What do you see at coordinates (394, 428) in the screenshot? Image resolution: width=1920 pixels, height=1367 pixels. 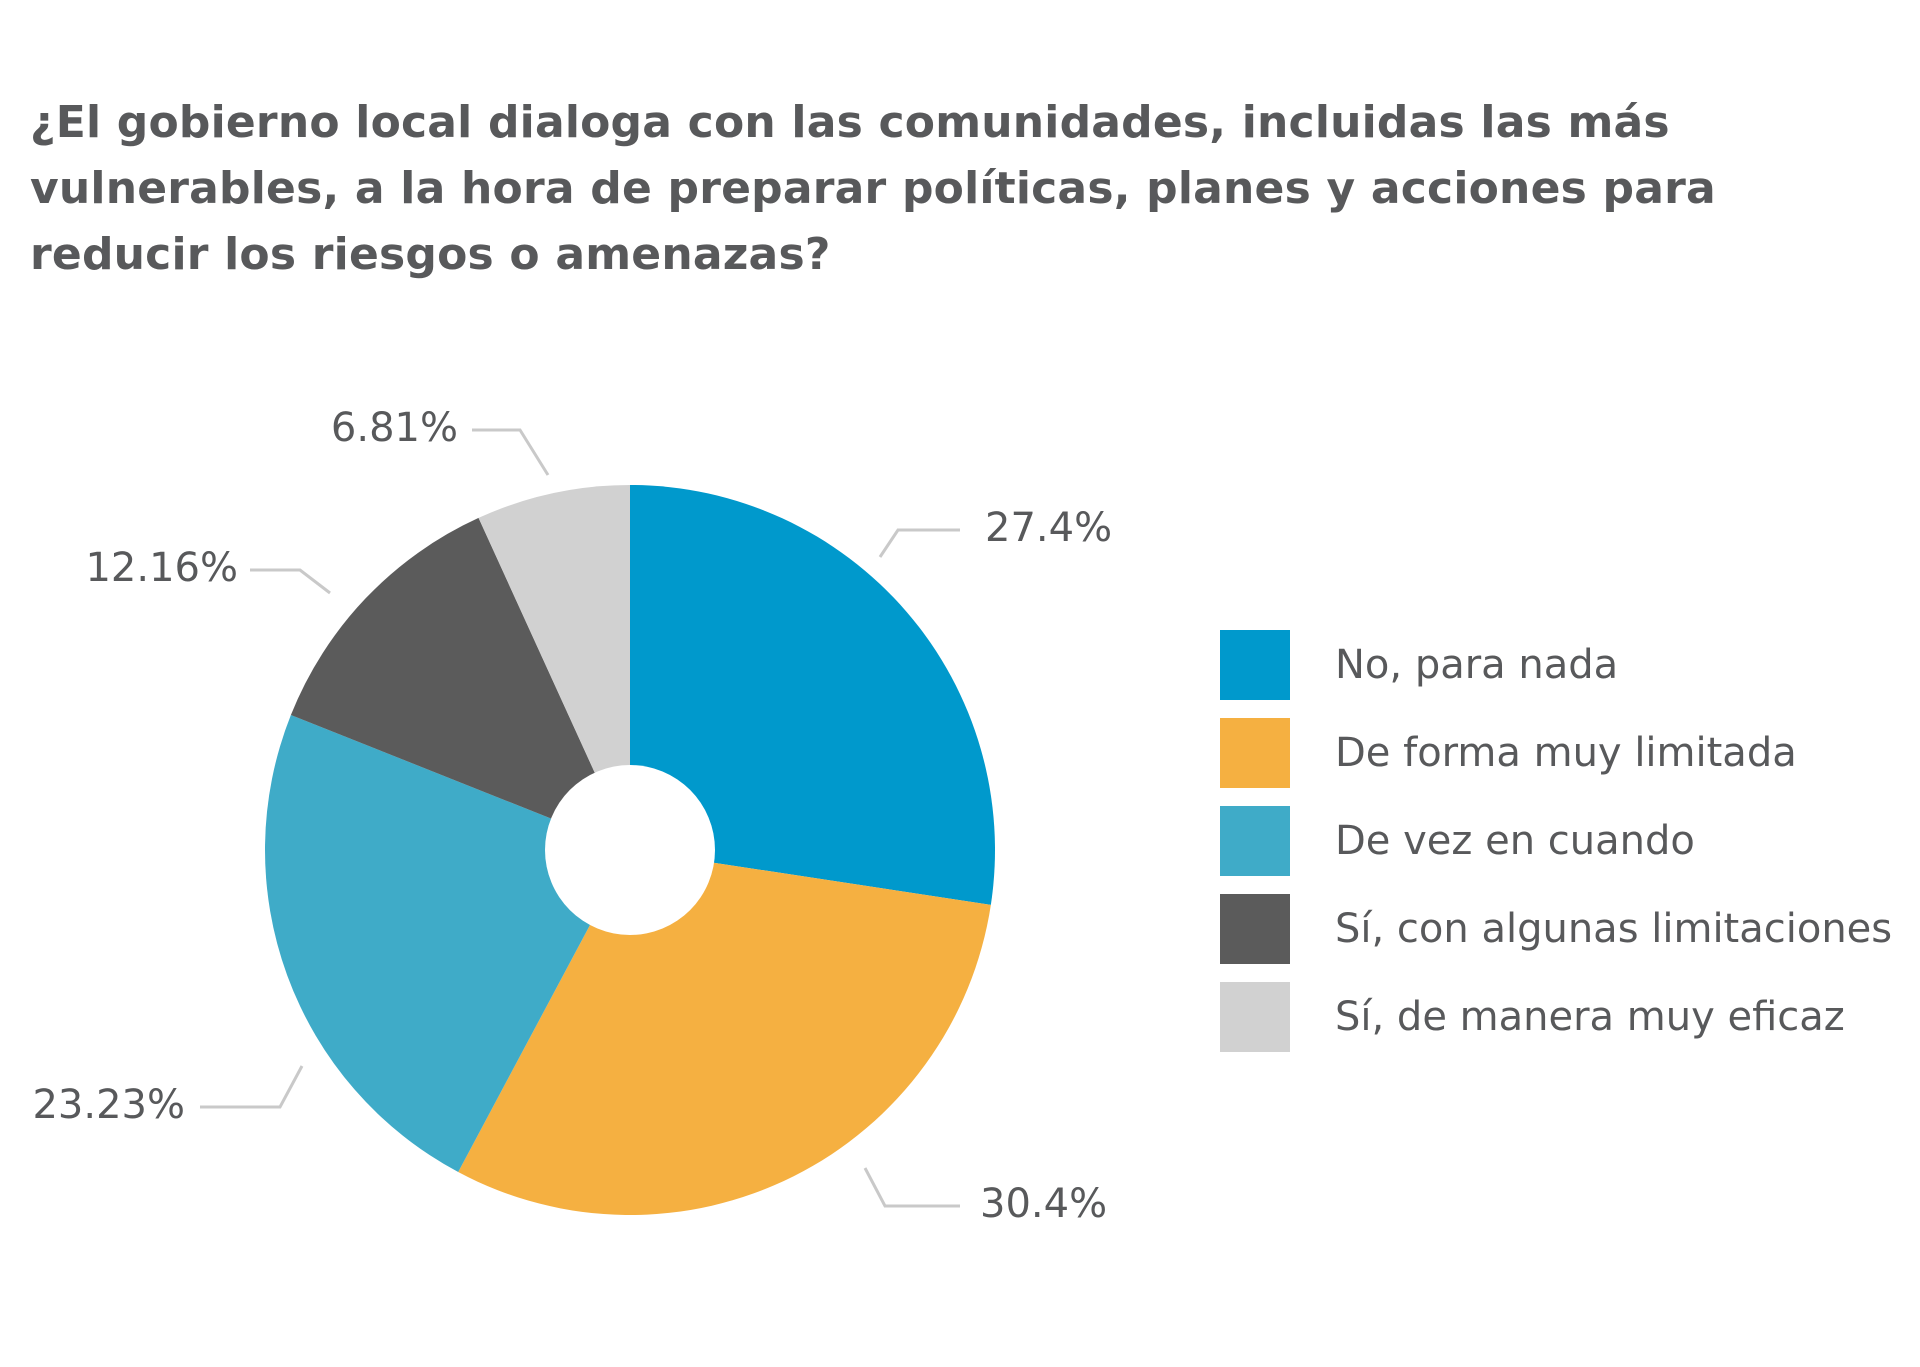 I see `data-label-5: 6.81%` at bounding box center [394, 428].